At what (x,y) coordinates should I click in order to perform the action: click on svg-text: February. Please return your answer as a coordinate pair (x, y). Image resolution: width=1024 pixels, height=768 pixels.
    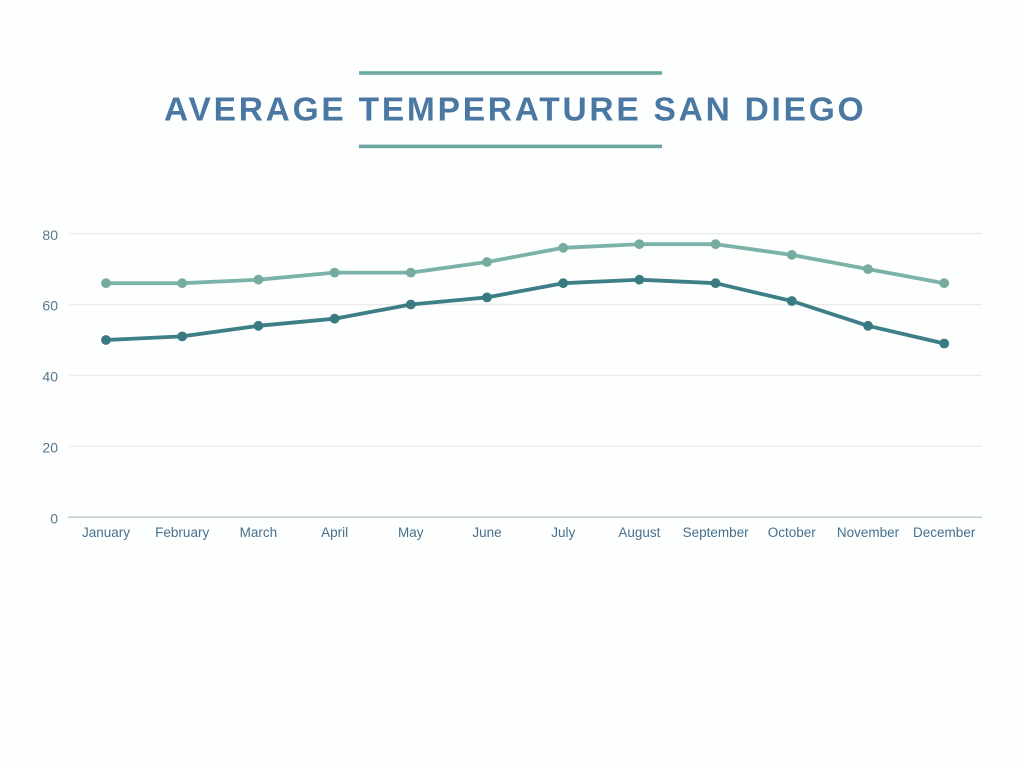
    Looking at the image, I should click on (182, 532).